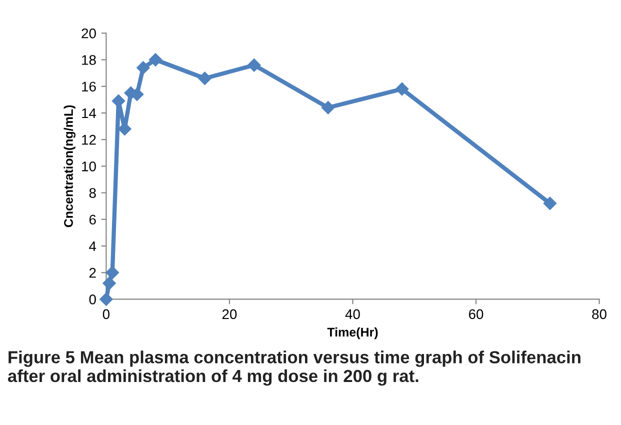 This screenshot has height=425, width=621. What do you see at coordinates (89, 33) in the screenshot?
I see `y-tick-label: 20` at bounding box center [89, 33].